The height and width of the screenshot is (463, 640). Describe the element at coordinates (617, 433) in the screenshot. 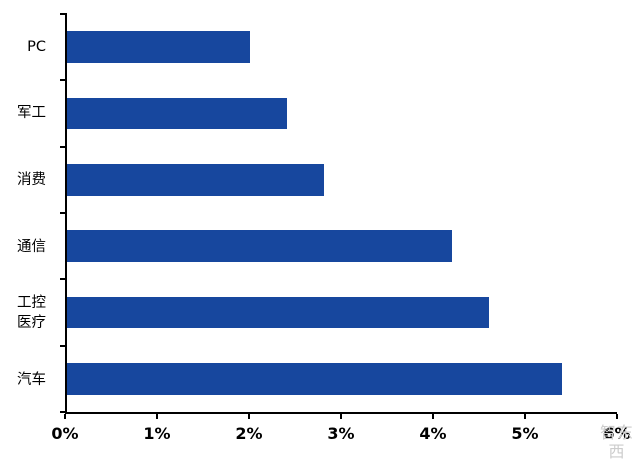

I see `x-axis-tick-label: 6%` at that location.